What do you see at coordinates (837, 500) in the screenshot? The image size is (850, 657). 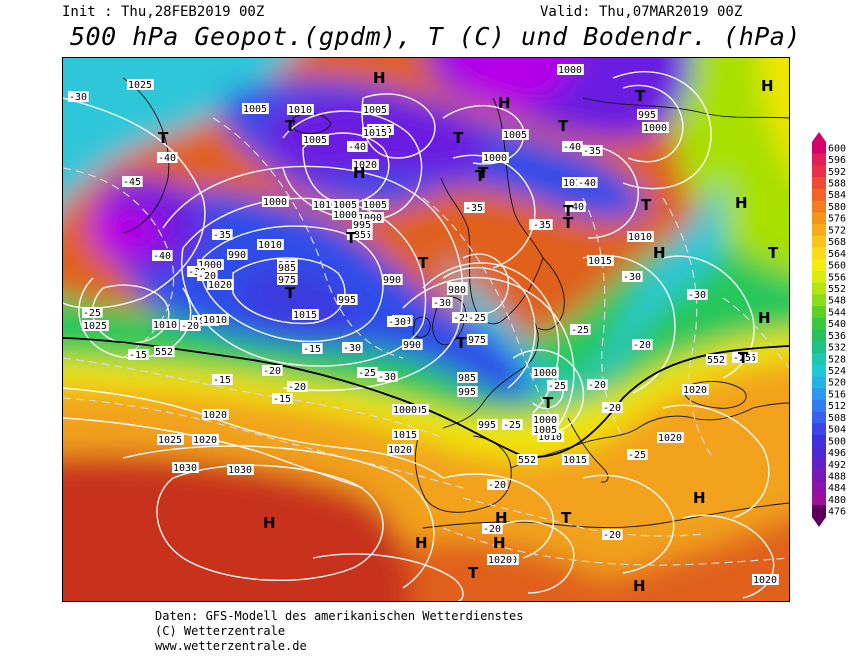 I see `scale-label: 480` at bounding box center [837, 500].